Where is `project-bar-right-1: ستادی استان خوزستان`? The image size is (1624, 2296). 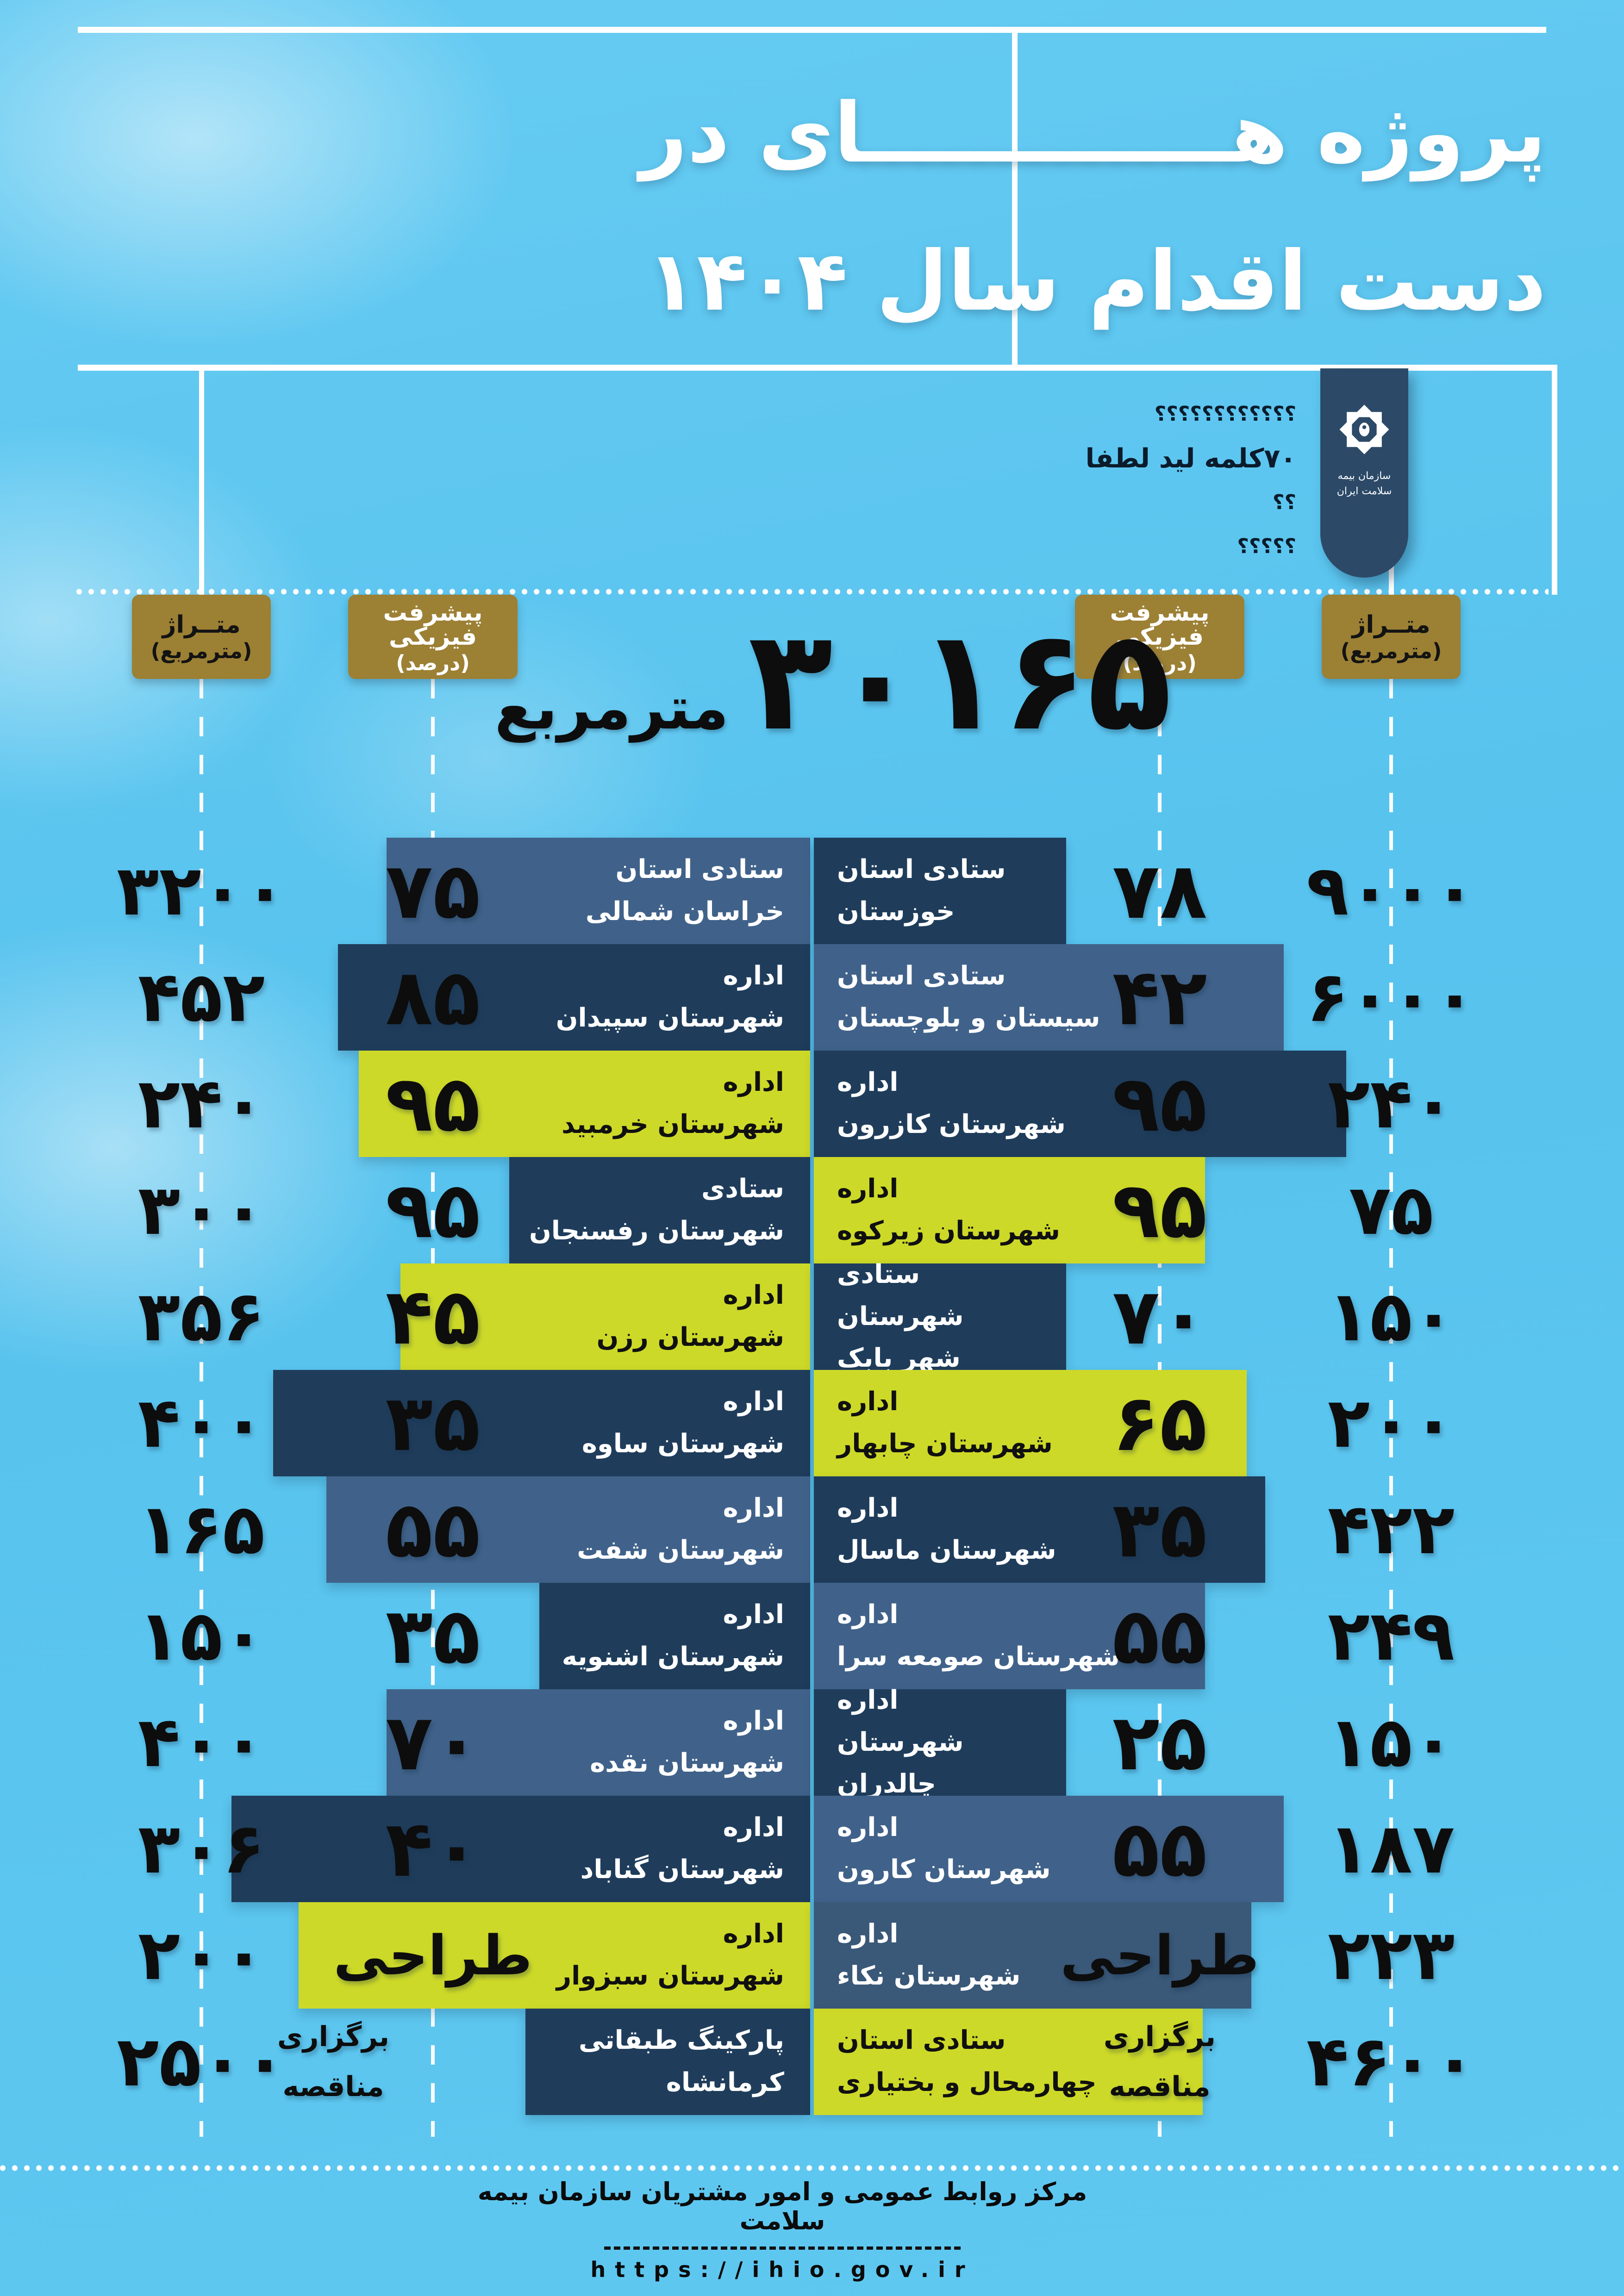 project-bar-right-1: ستادی استان خوزستان is located at coordinates (940, 891).